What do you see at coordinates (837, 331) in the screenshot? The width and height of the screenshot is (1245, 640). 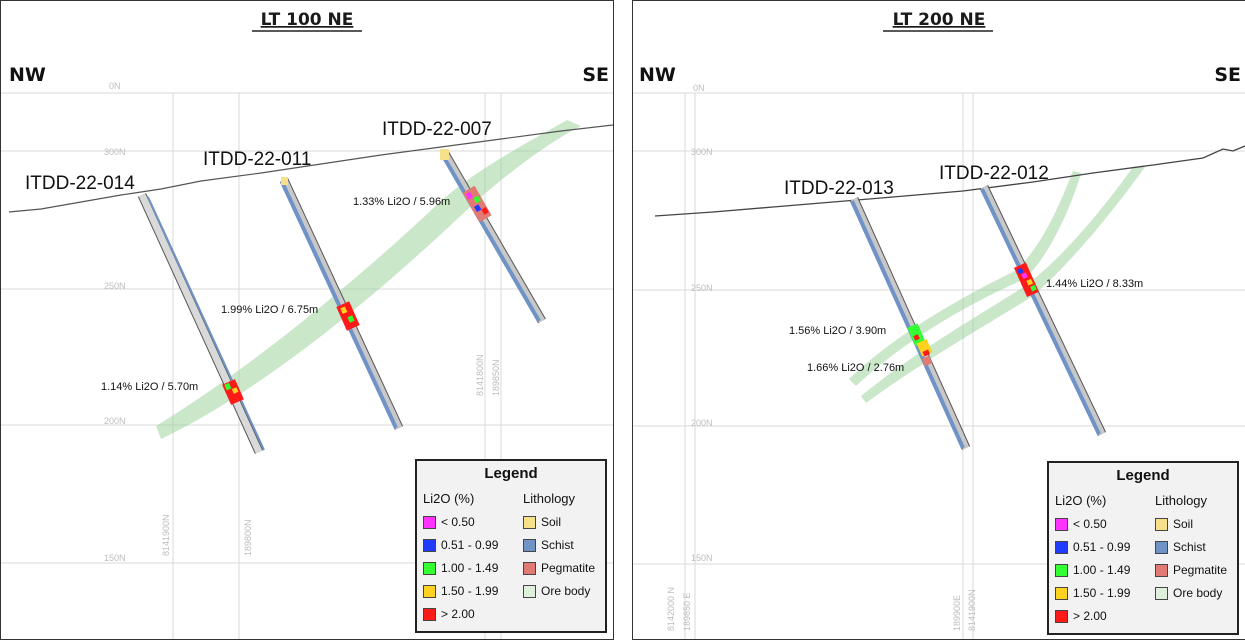 I see `intercept-label: 1.56% Li2O / 3.90m` at bounding box center [837, 331].